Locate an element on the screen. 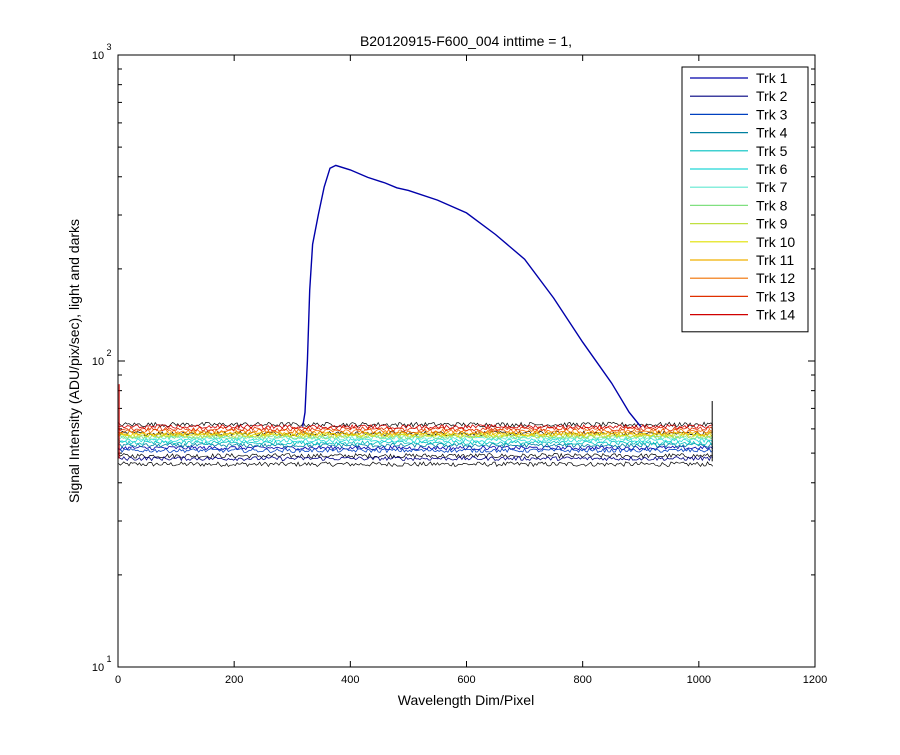  legend-label: Trk 9 is located at coordinates (772, 224).